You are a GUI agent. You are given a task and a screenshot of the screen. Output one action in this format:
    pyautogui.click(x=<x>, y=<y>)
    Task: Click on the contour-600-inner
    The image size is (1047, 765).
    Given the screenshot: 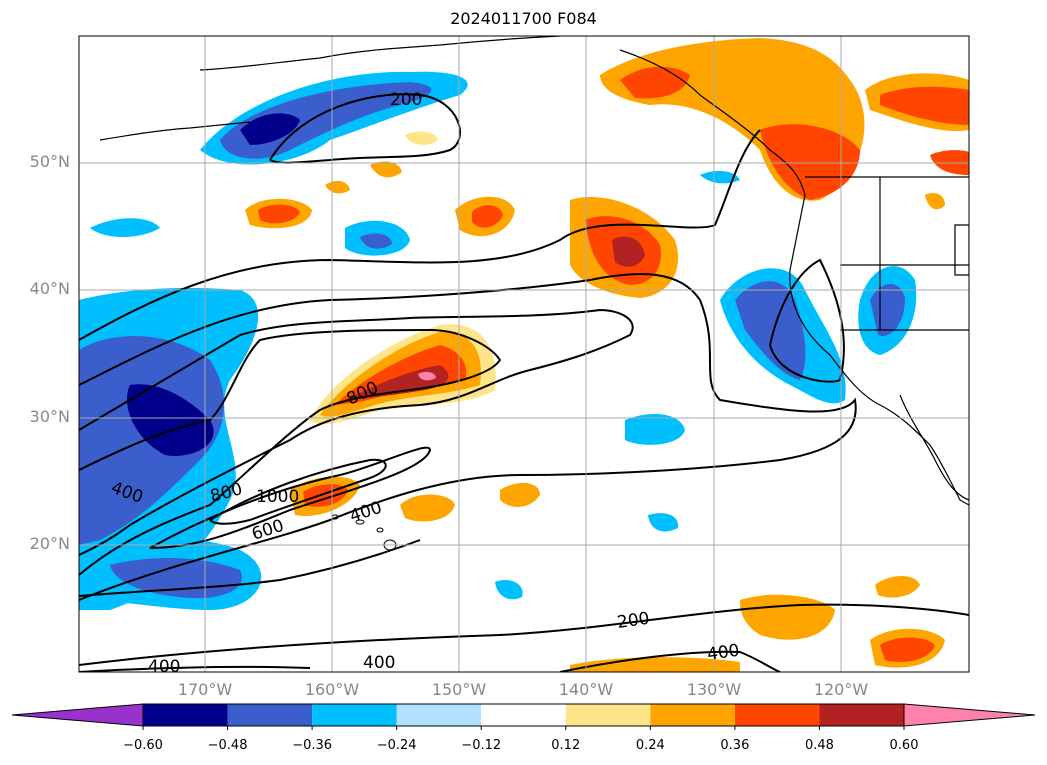 What is the action you would take?
    pyautogui.click(x=290, y=497)
    